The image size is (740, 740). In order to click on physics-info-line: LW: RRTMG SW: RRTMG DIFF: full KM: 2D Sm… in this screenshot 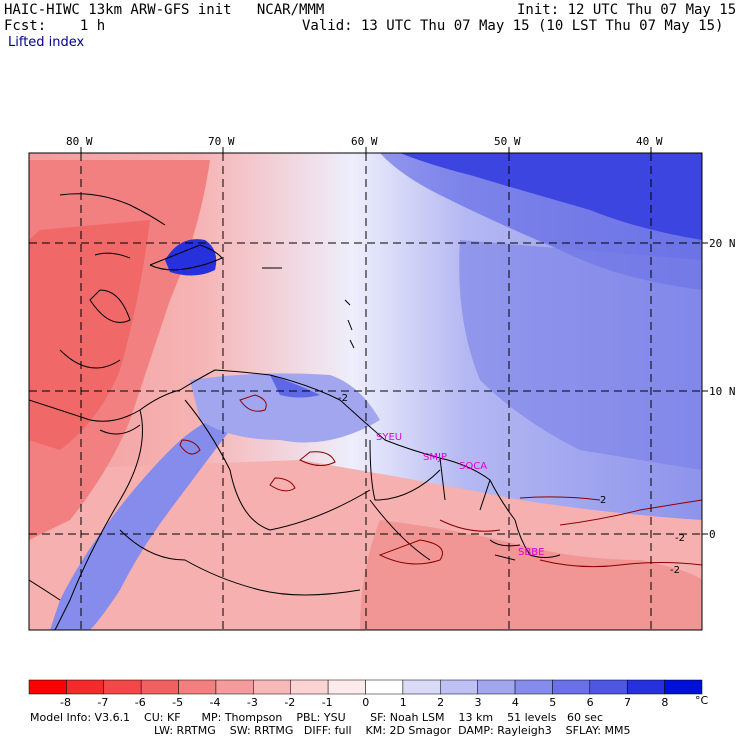, I will do `click(392, 730)`.